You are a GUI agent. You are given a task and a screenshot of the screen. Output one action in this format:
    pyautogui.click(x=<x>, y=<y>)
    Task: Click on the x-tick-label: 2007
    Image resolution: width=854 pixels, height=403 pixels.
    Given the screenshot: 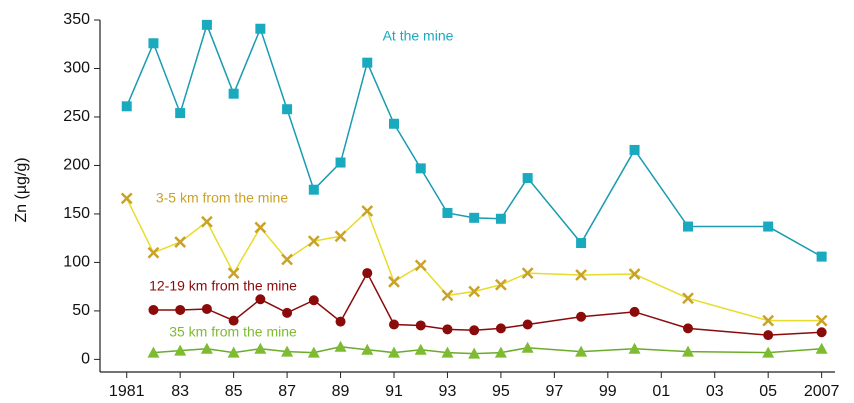 What is the action you would take?
    pyautogui.click(x=822, y=391)
    